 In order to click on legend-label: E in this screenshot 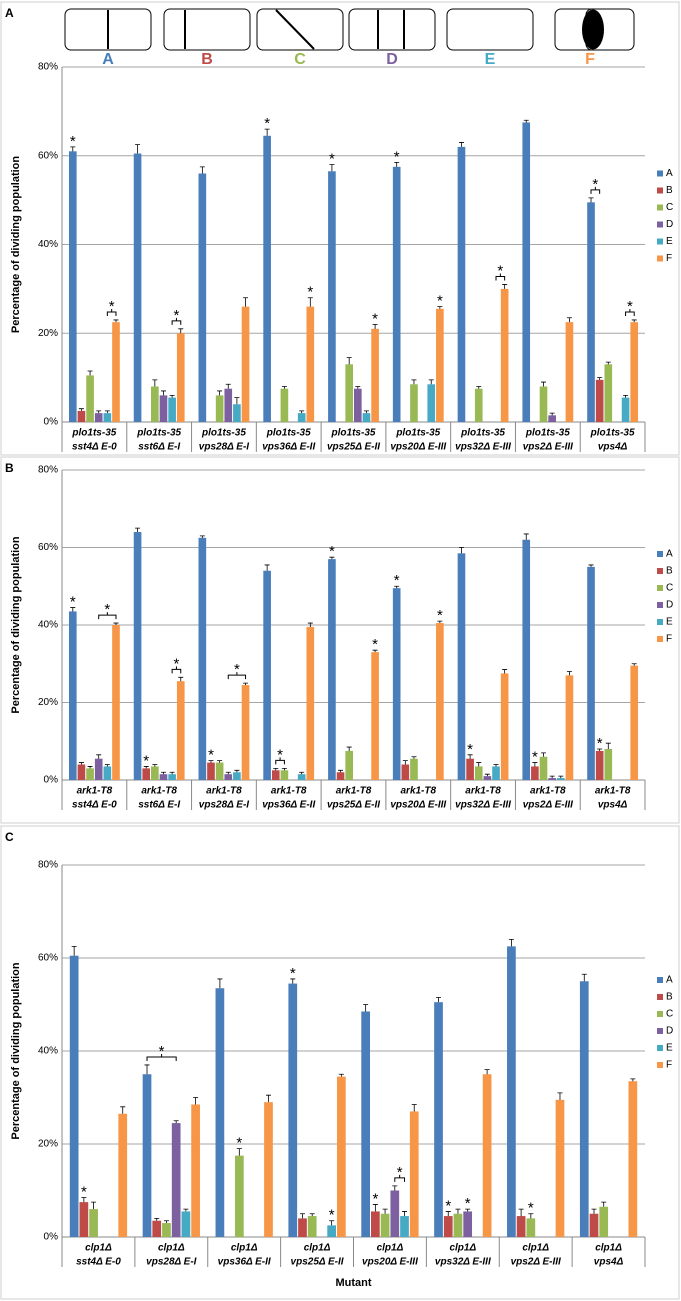, I will do `click(669, 1048)`.